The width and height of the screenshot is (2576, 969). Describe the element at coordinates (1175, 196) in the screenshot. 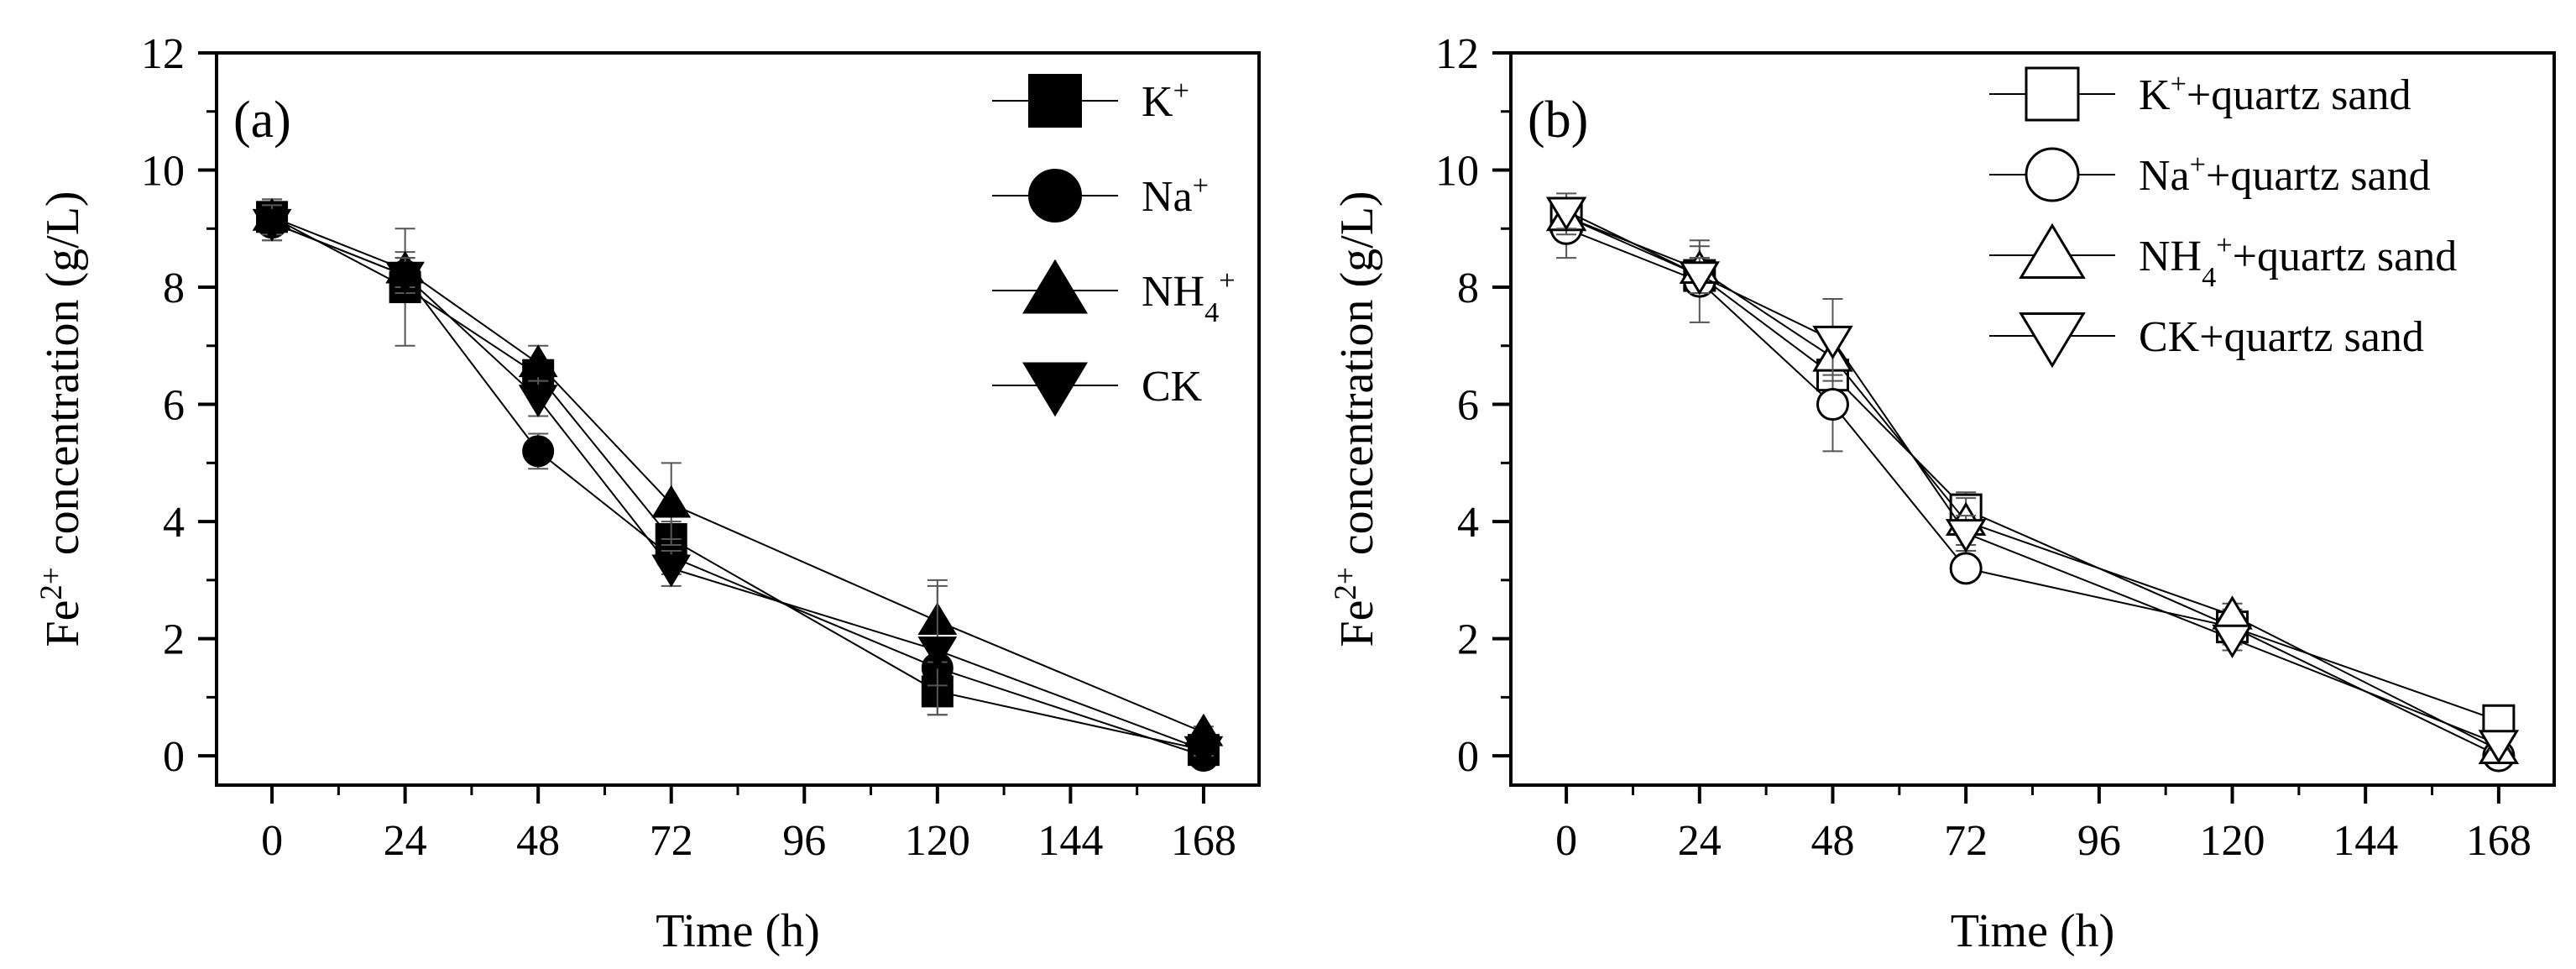

I see `legend-label: Na+` at that location.